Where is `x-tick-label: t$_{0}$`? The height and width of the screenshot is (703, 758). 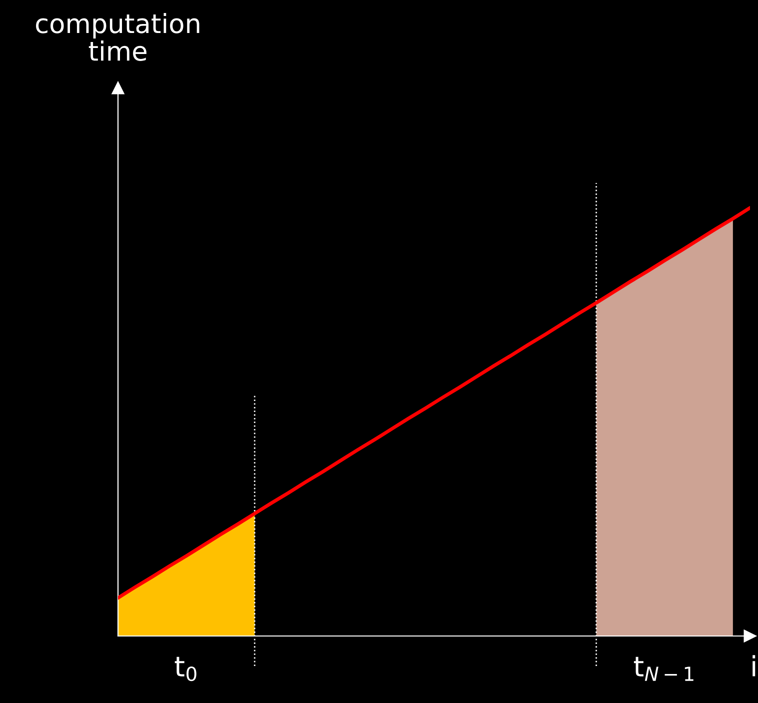 x-tick-label: t$_{0}$ is located at coordinates (185, 669).